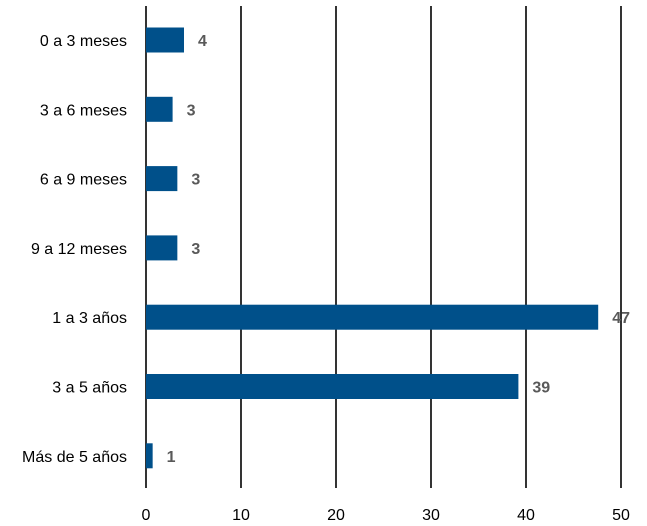  I want to click on category-label: 0 a 3 meses, so click(83, 41).